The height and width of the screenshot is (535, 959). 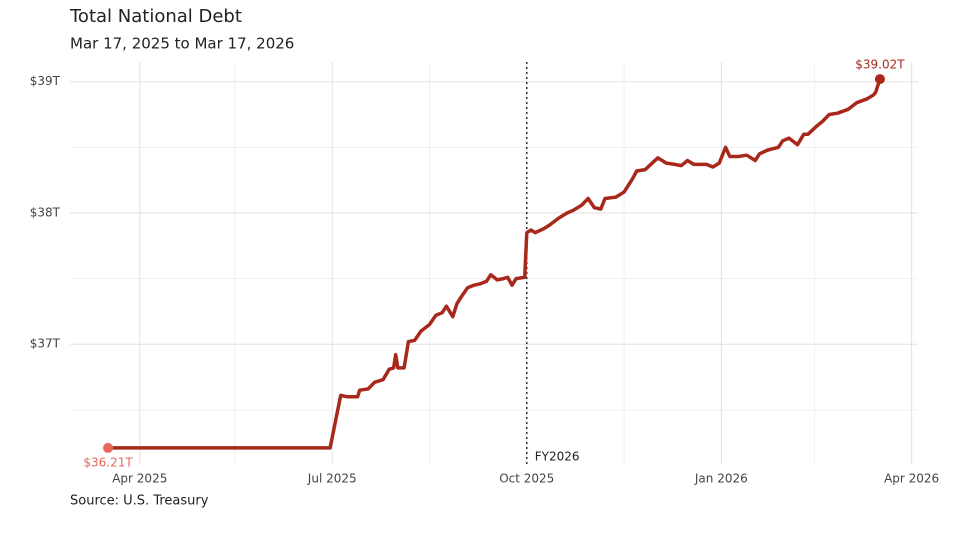 What do you see at coordinates (911, 479) in the screenshot?
I see `x-tick-label: Apr 2026` at bounding box center [911, 479].